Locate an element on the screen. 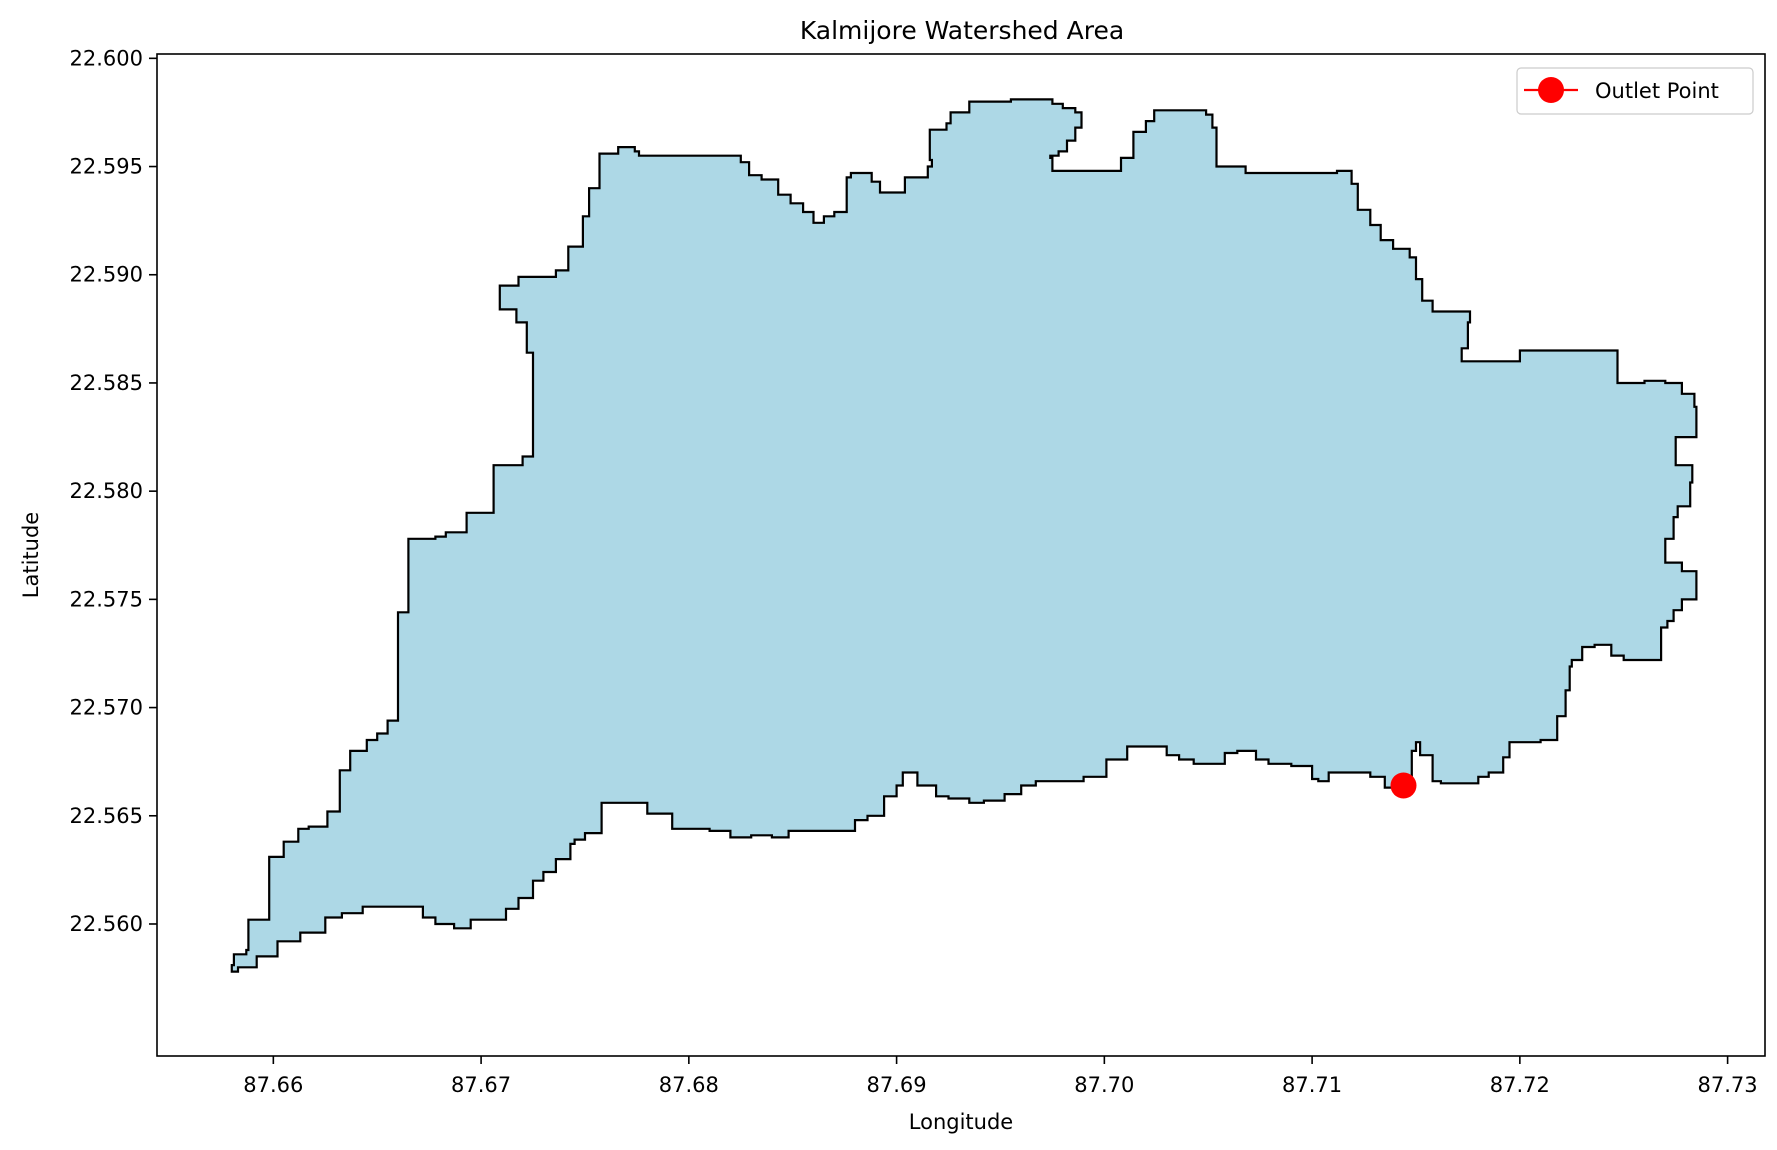 This screenshot has height=1150, width=1777. x-axis-label: Longitude is located at coordinates (961, 1122).